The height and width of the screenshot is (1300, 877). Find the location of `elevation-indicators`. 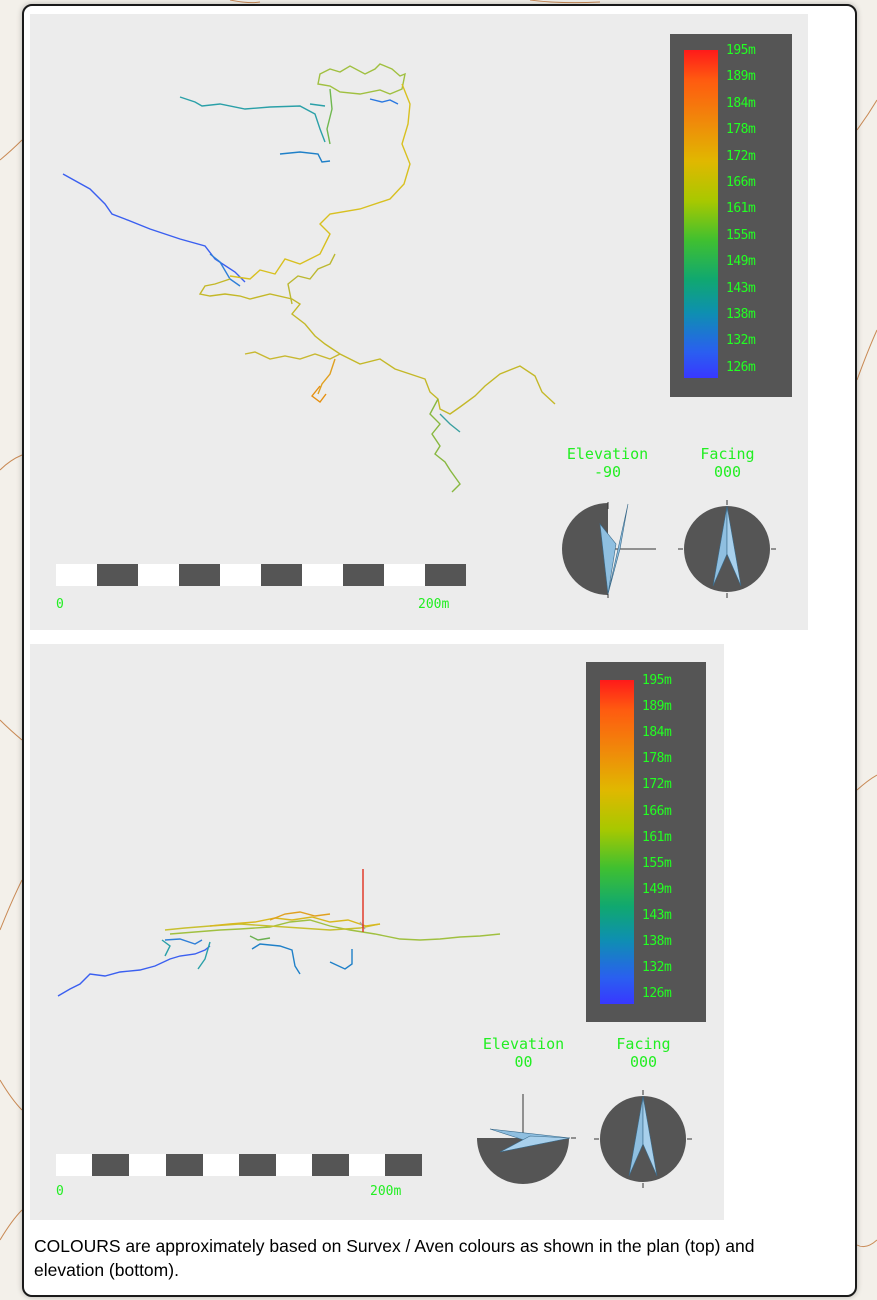

elevation-indicators is located at coordinates (374, 1139).